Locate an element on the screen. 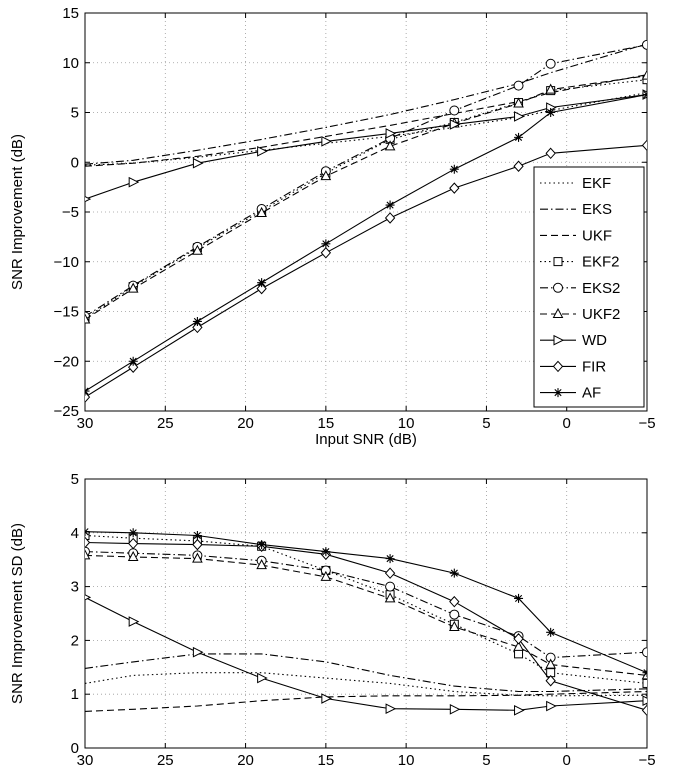 The width and height of the screenshot is (676, 769). chart2-y-tick-label: 3 is located at coordinates (75, 587).